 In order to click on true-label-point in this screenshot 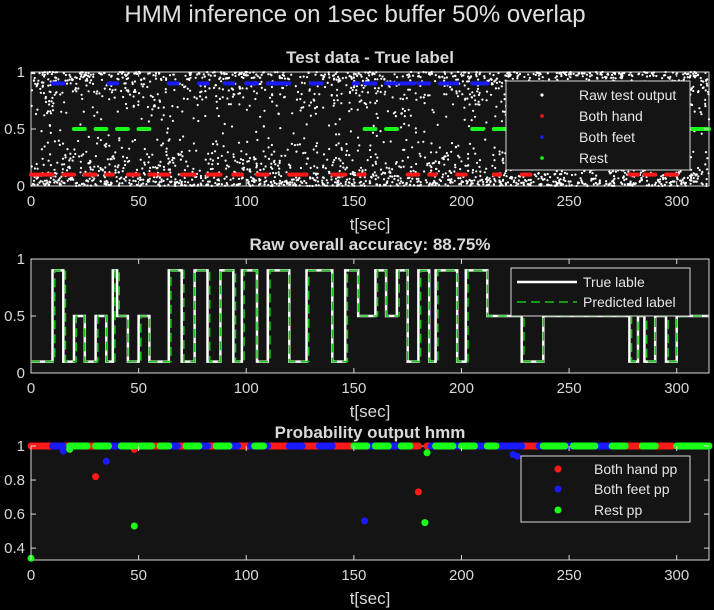, I will do `click(638, 174)`.